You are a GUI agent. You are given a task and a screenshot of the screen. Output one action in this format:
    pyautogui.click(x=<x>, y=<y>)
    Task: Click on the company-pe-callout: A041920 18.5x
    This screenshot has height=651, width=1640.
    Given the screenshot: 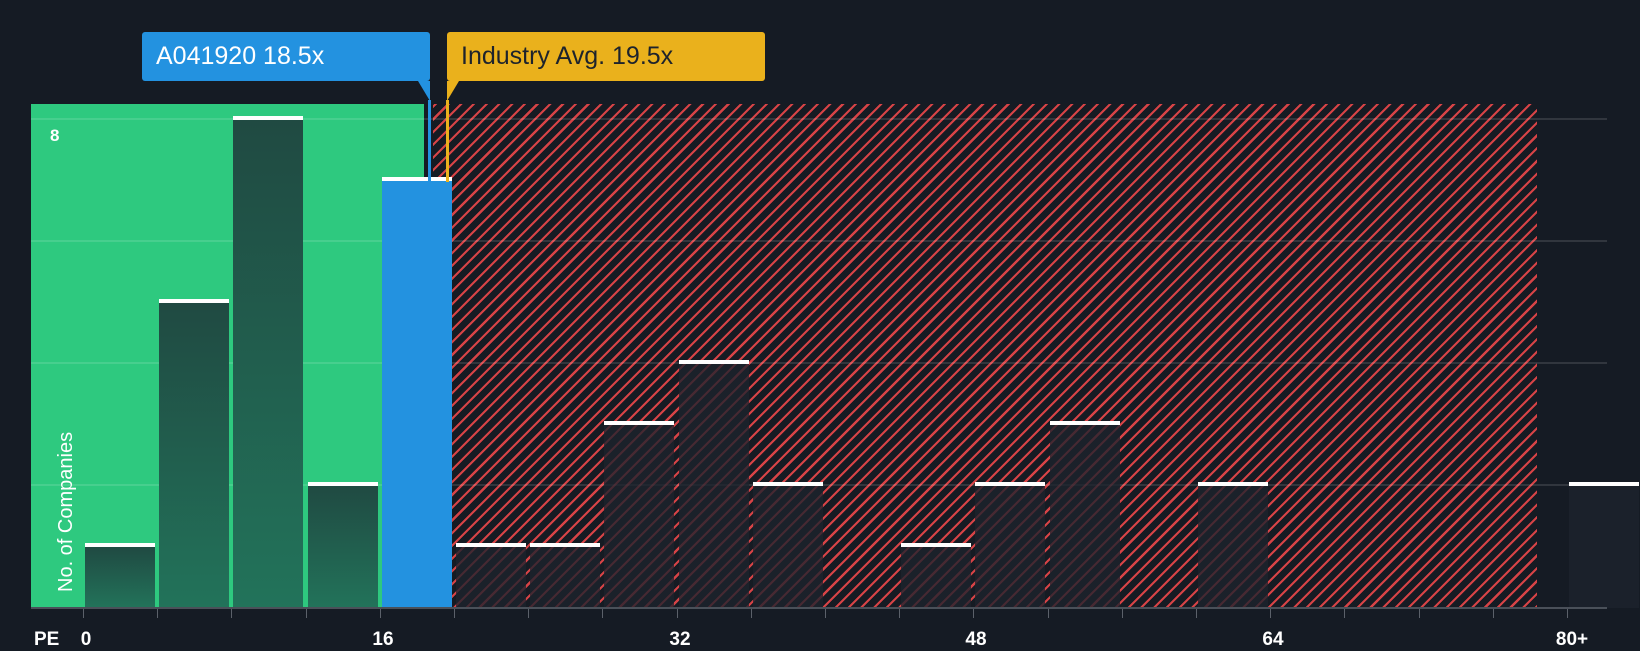 What is the action you would take?
    pyautogui.click(x=286, y=56)
    